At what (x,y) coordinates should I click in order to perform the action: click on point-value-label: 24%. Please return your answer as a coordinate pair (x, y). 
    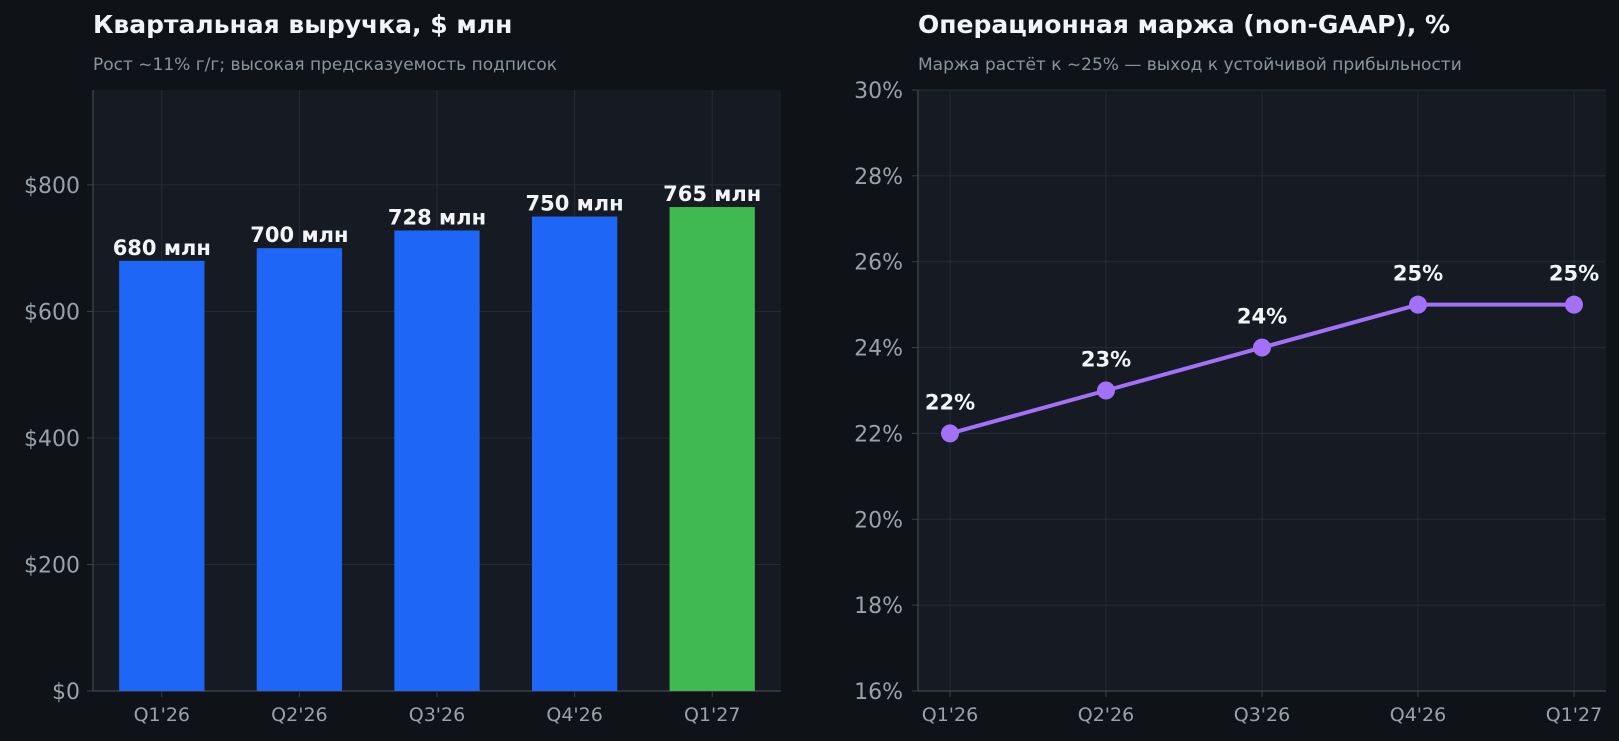
    Looking at the image, I should click on (1262, 317).